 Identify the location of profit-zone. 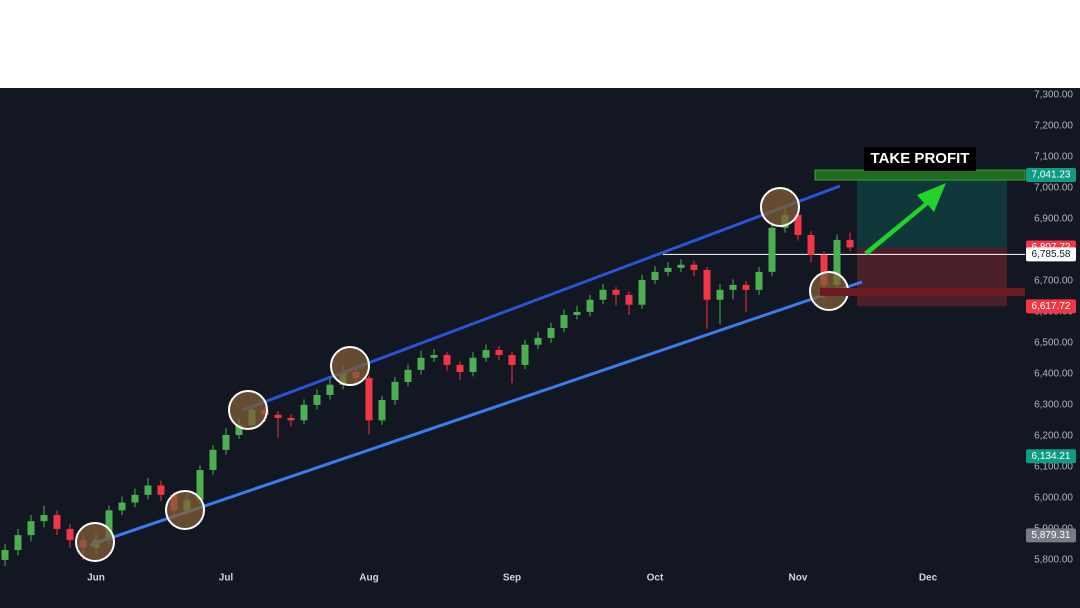
(932, 211).